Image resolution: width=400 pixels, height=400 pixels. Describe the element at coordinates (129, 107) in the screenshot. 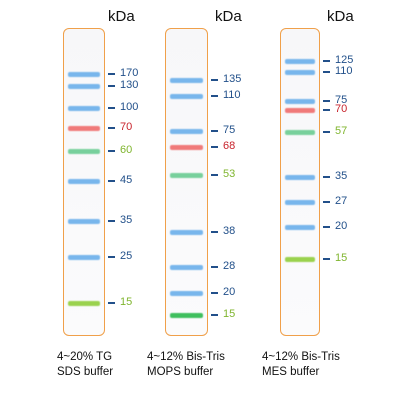

I see `marker-label: 100` at that location.